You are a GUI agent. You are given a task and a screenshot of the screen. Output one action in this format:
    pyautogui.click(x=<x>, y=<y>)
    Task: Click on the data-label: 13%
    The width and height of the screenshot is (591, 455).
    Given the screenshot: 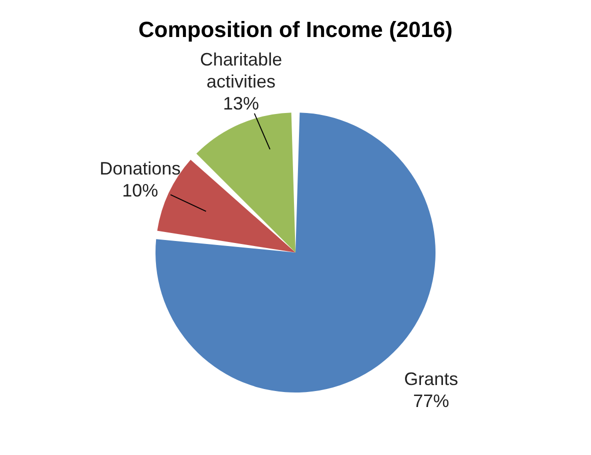 What is the action you would take?
    pyautogui.click(x=241, y=104)
    